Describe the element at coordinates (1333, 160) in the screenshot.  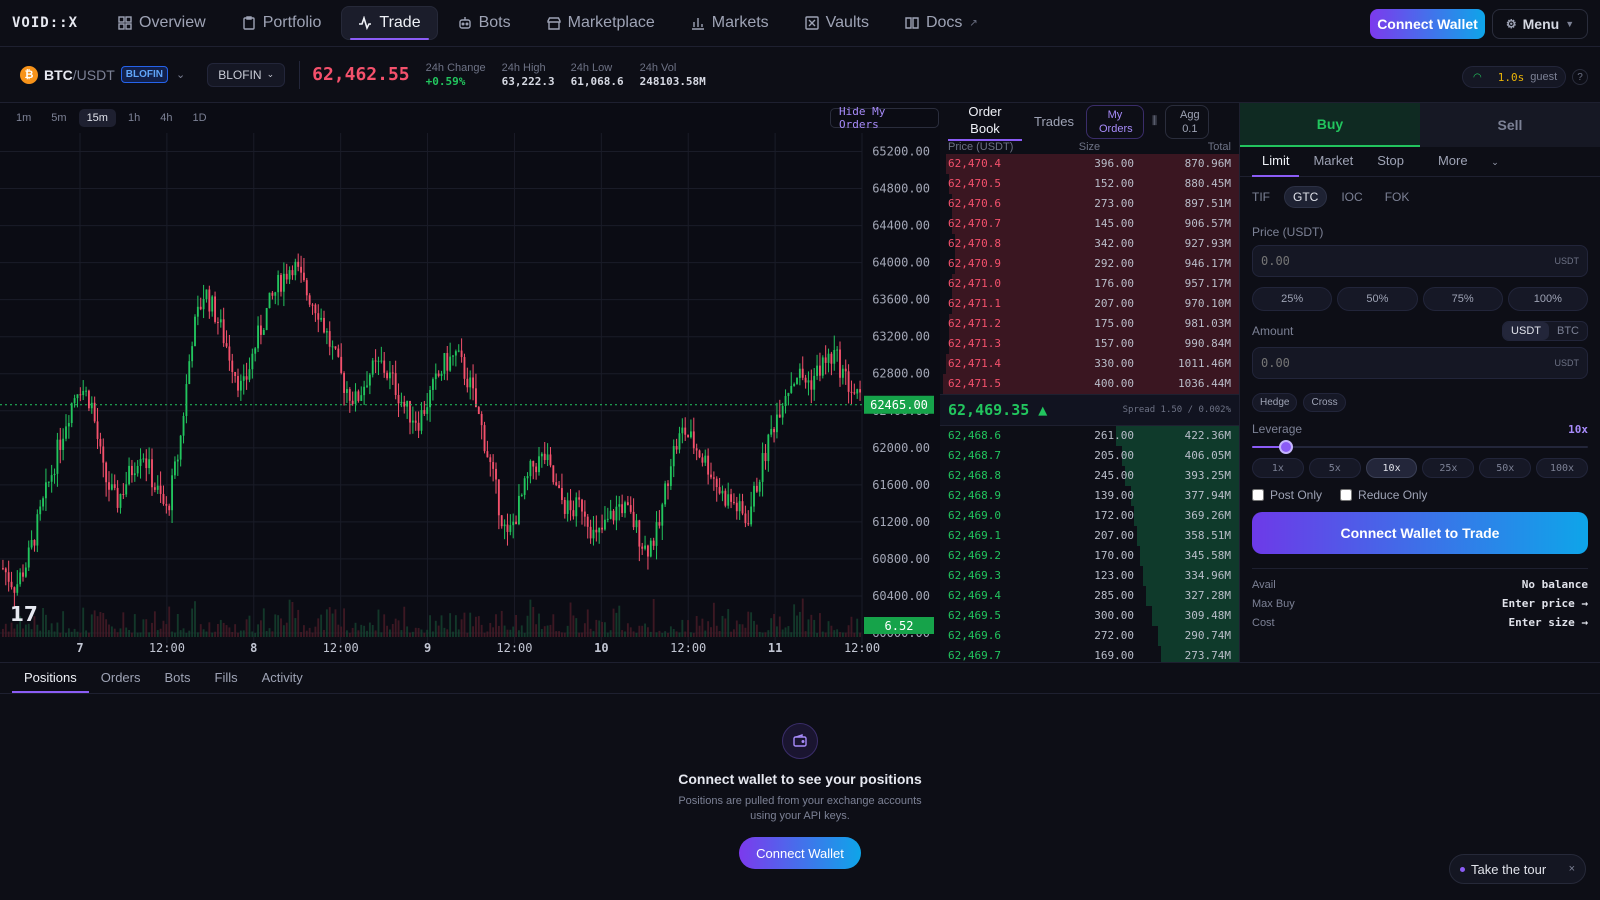
I see `tab-market: Market` at that location.